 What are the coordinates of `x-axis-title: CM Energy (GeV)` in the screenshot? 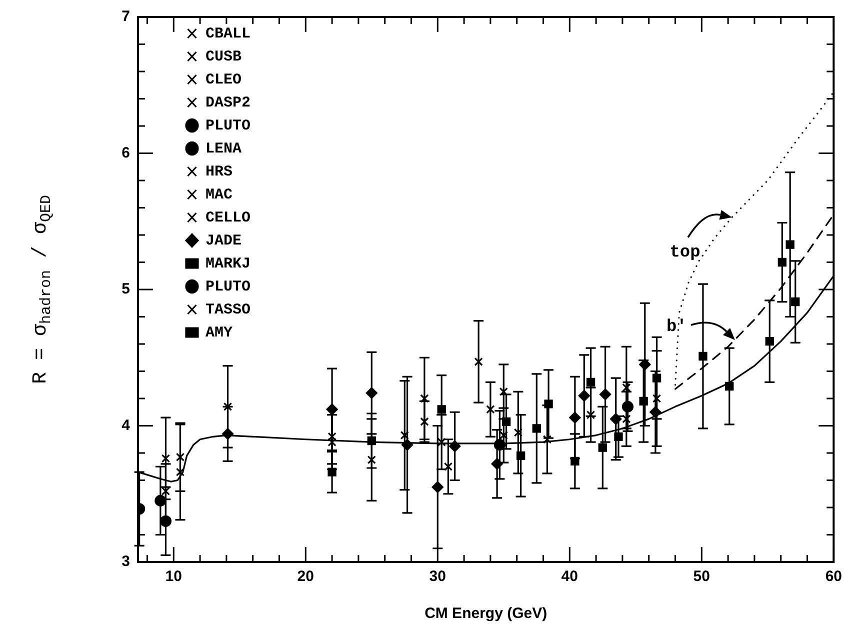 It's located at (486, 613).